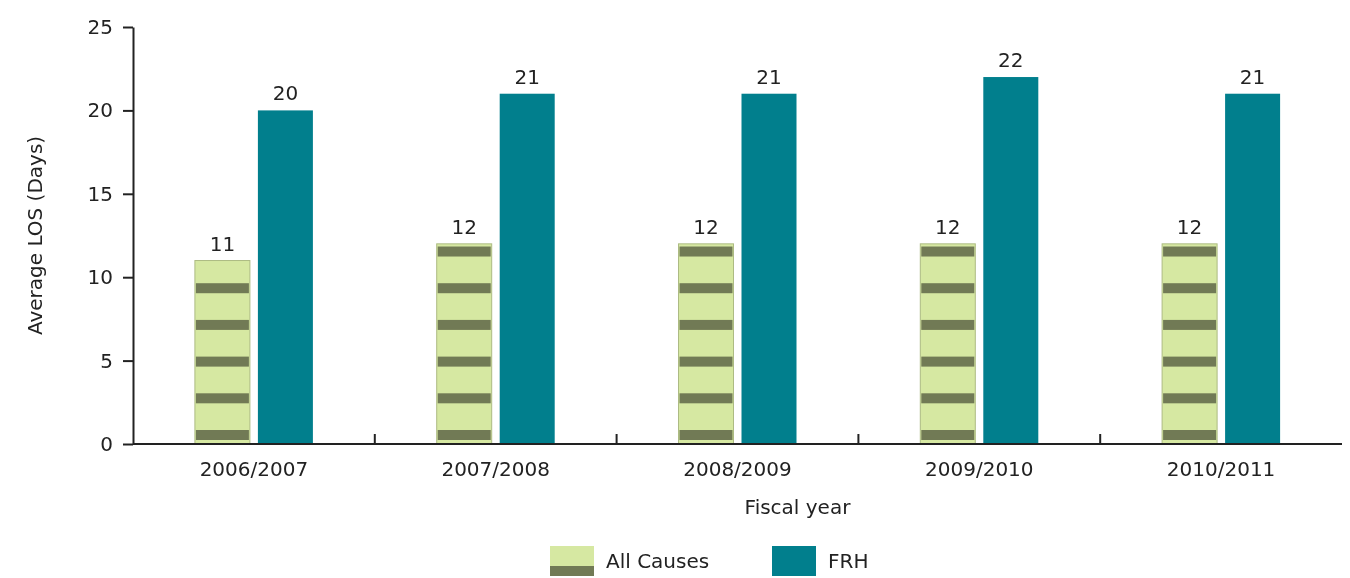 This screenshot has width=1350, height=578. Describe the element at coordinates (106, 443) in the screenshot. I see `y-tick-label: 0` at that location.